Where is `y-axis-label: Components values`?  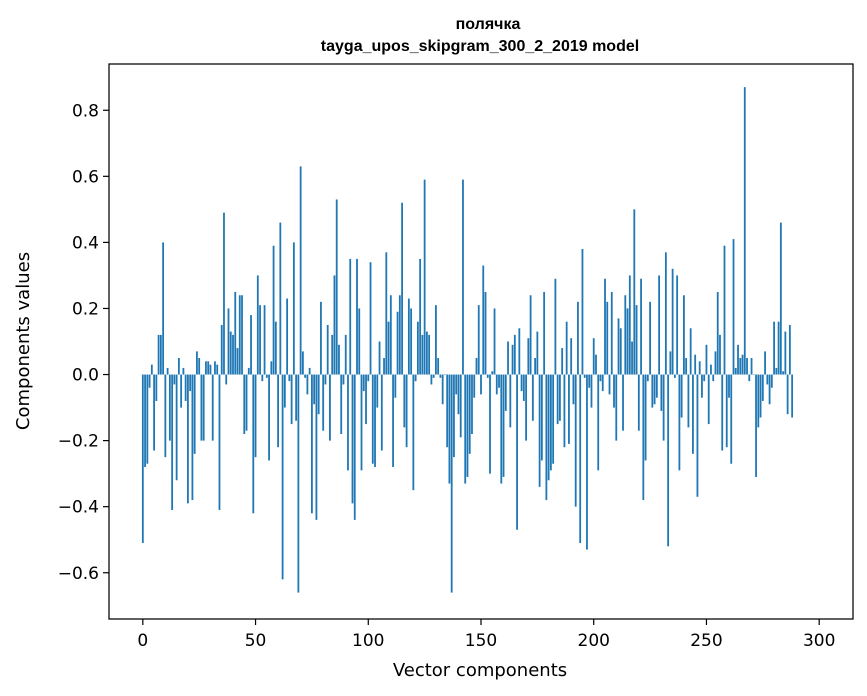
y-axis-label: Components values is located at coordinates (23, 341).